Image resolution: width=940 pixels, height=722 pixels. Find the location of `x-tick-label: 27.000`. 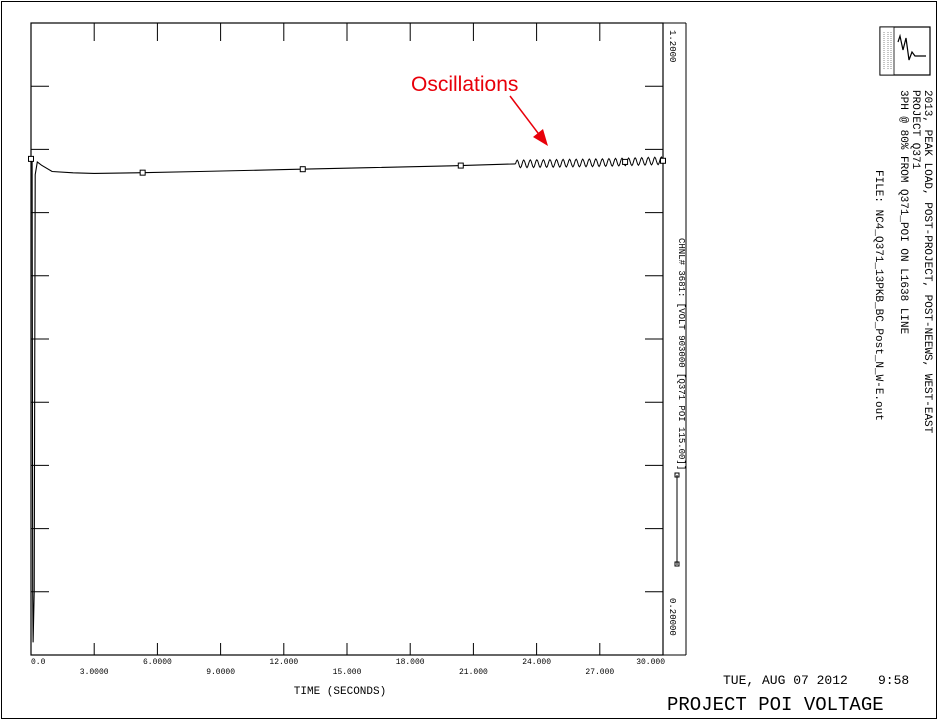

x-tick-label: 27.000 is located at coordinates (599, 672).